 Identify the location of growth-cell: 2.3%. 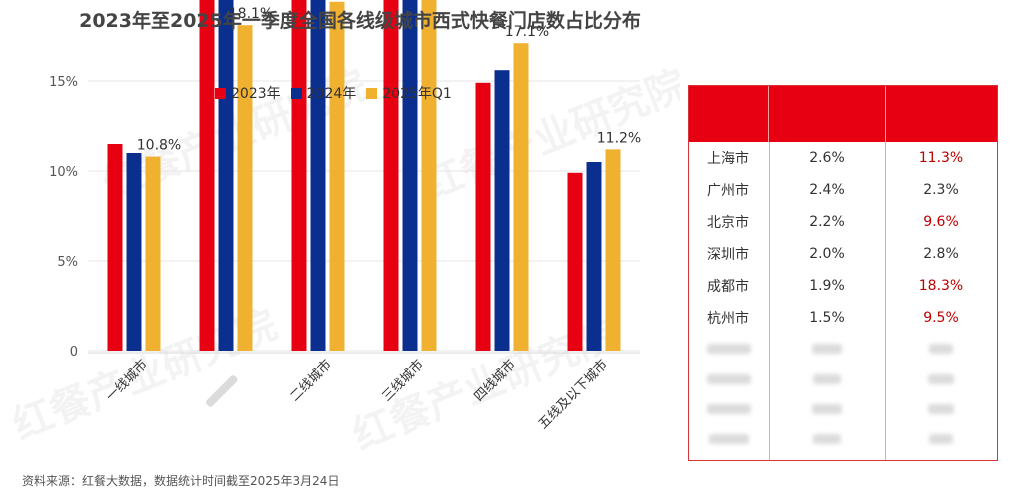
(941, 190).